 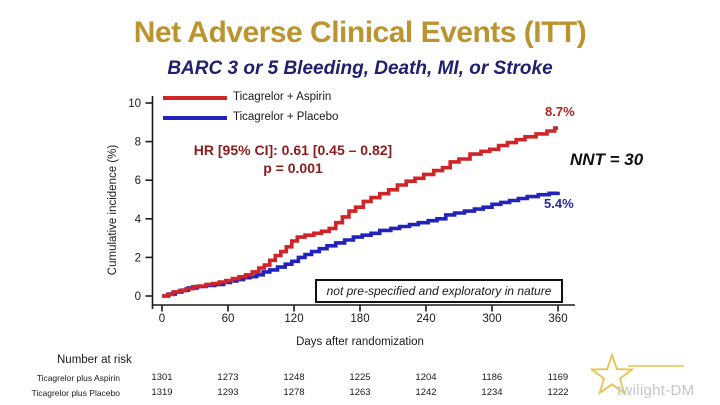 I want to click on x-axis-label: Days after randomization, so click(x=360, y=342).